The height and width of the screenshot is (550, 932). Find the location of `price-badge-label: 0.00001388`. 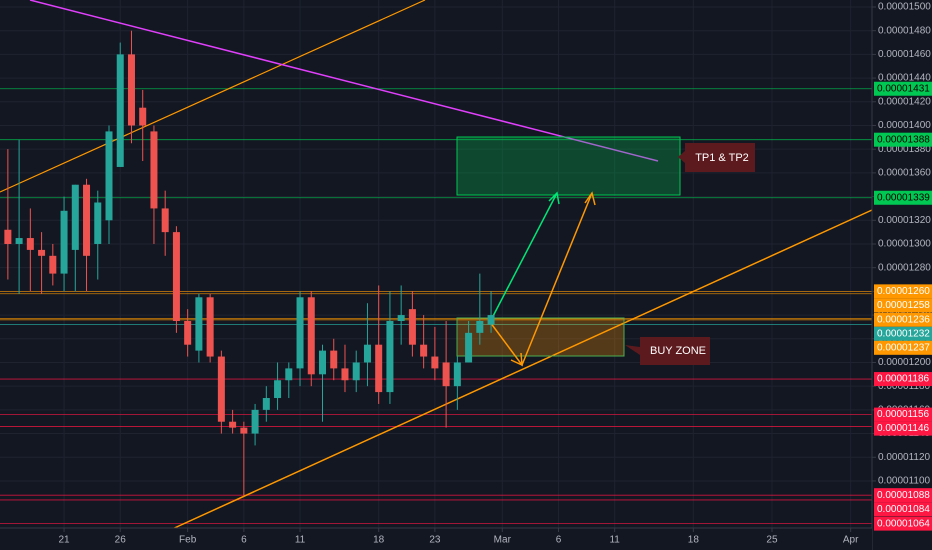

price-badge-label: 0.00001388 is located at coordinates (903, 139).